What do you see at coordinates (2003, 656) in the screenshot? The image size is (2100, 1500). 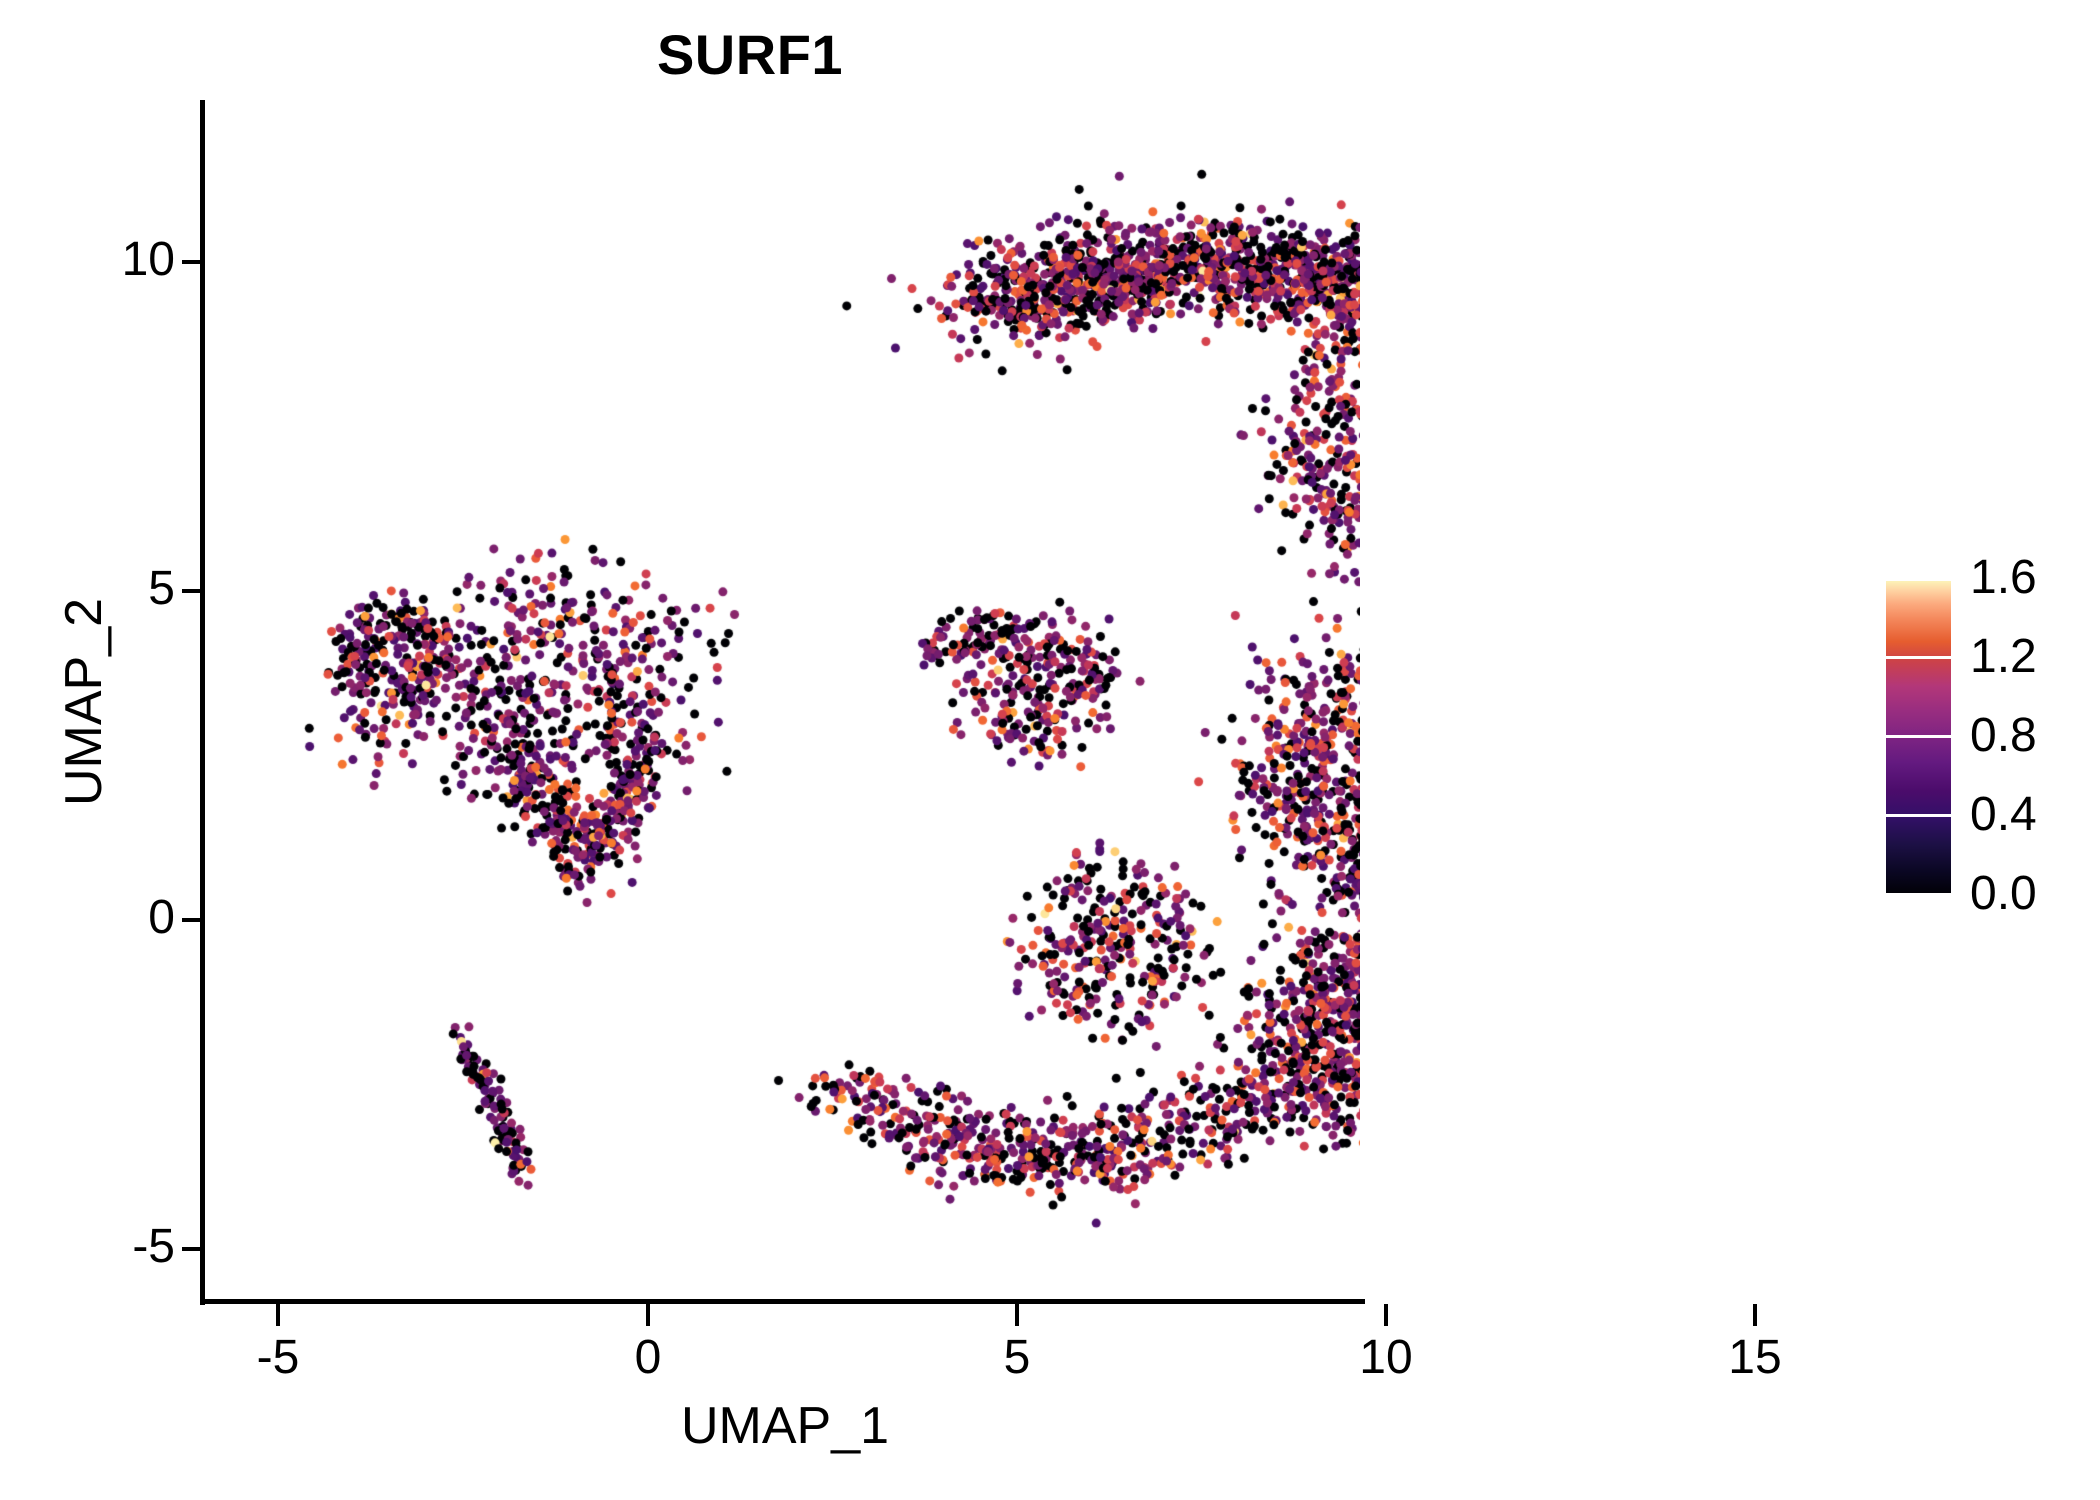 I see `colorbar-label-1_2: 1.2` at bounding box center [2003, 656].